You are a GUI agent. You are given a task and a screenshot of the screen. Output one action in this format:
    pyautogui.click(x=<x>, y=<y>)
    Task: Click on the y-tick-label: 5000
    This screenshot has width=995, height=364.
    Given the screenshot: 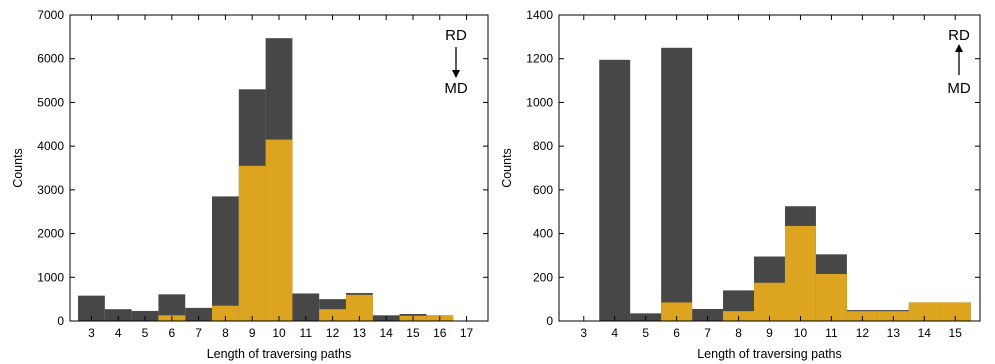 What is the action you would take?
    pyautogui.click(x=50, y=102)
    